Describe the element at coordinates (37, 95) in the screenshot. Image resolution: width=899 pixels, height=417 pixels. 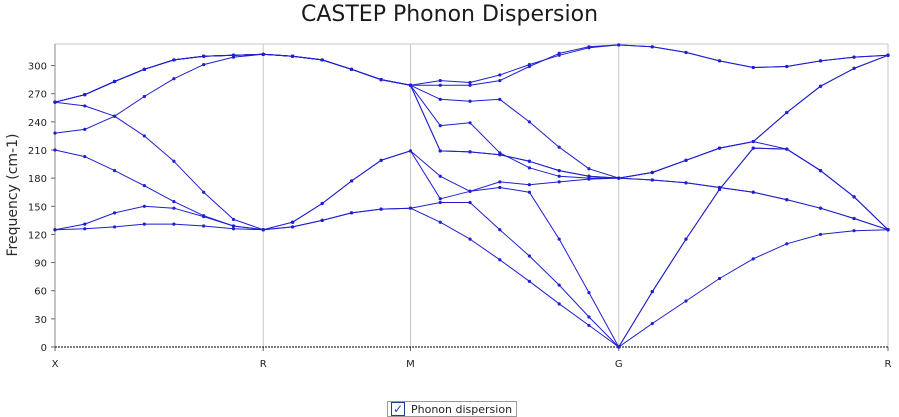
I see `y-tick-label: 270` at that location.